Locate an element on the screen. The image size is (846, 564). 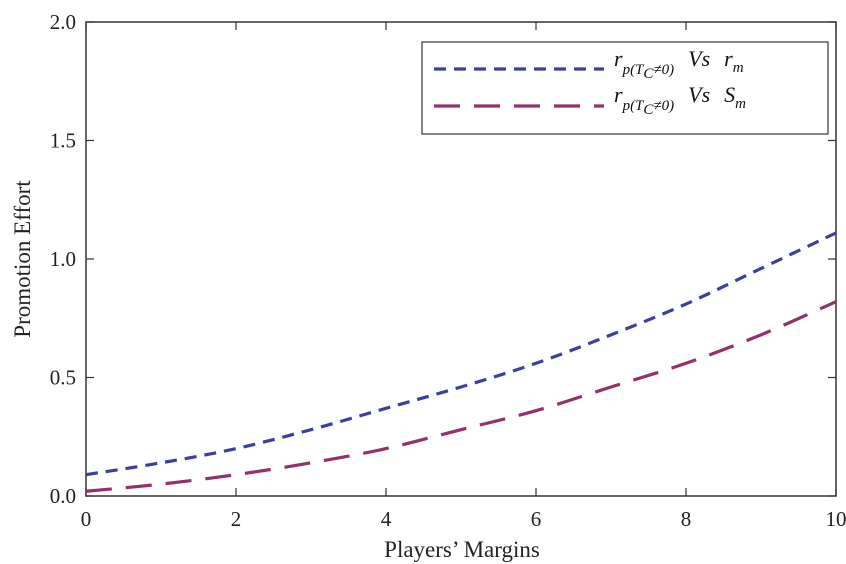
y-axis-label: Promotion Effort is located at coordinates (22, 259).